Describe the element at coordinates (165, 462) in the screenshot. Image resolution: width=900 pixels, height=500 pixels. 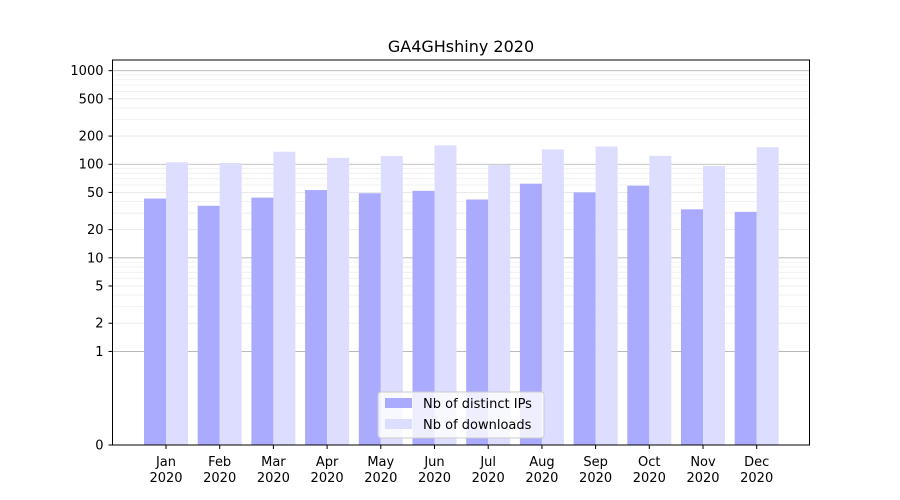
I see `x-tick-label-month: Jan` at that location.